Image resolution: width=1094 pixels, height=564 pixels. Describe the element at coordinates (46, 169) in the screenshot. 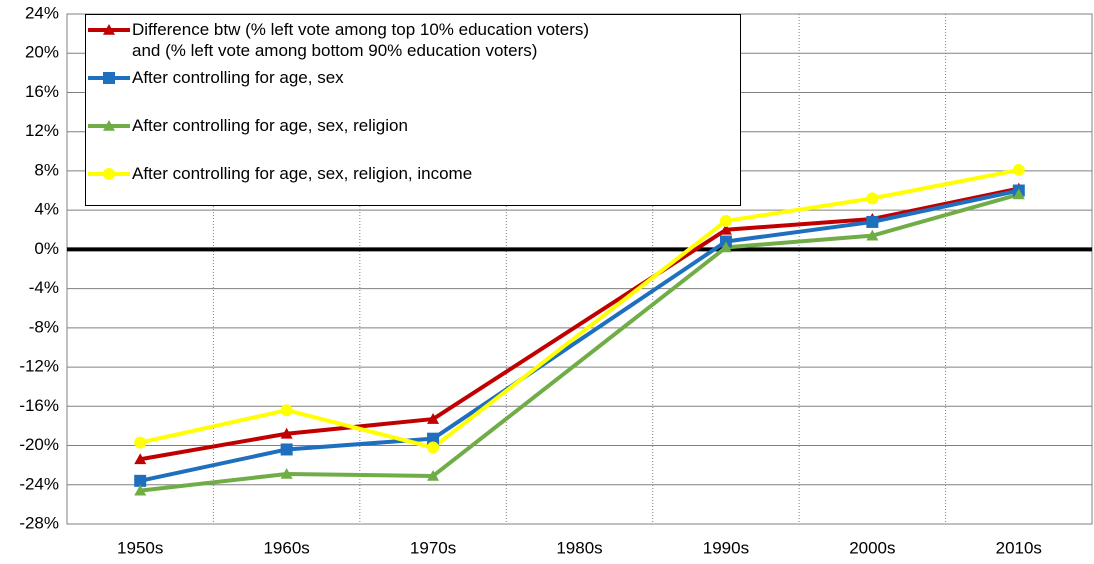

I see `y-tick-label: 8%` at that location.